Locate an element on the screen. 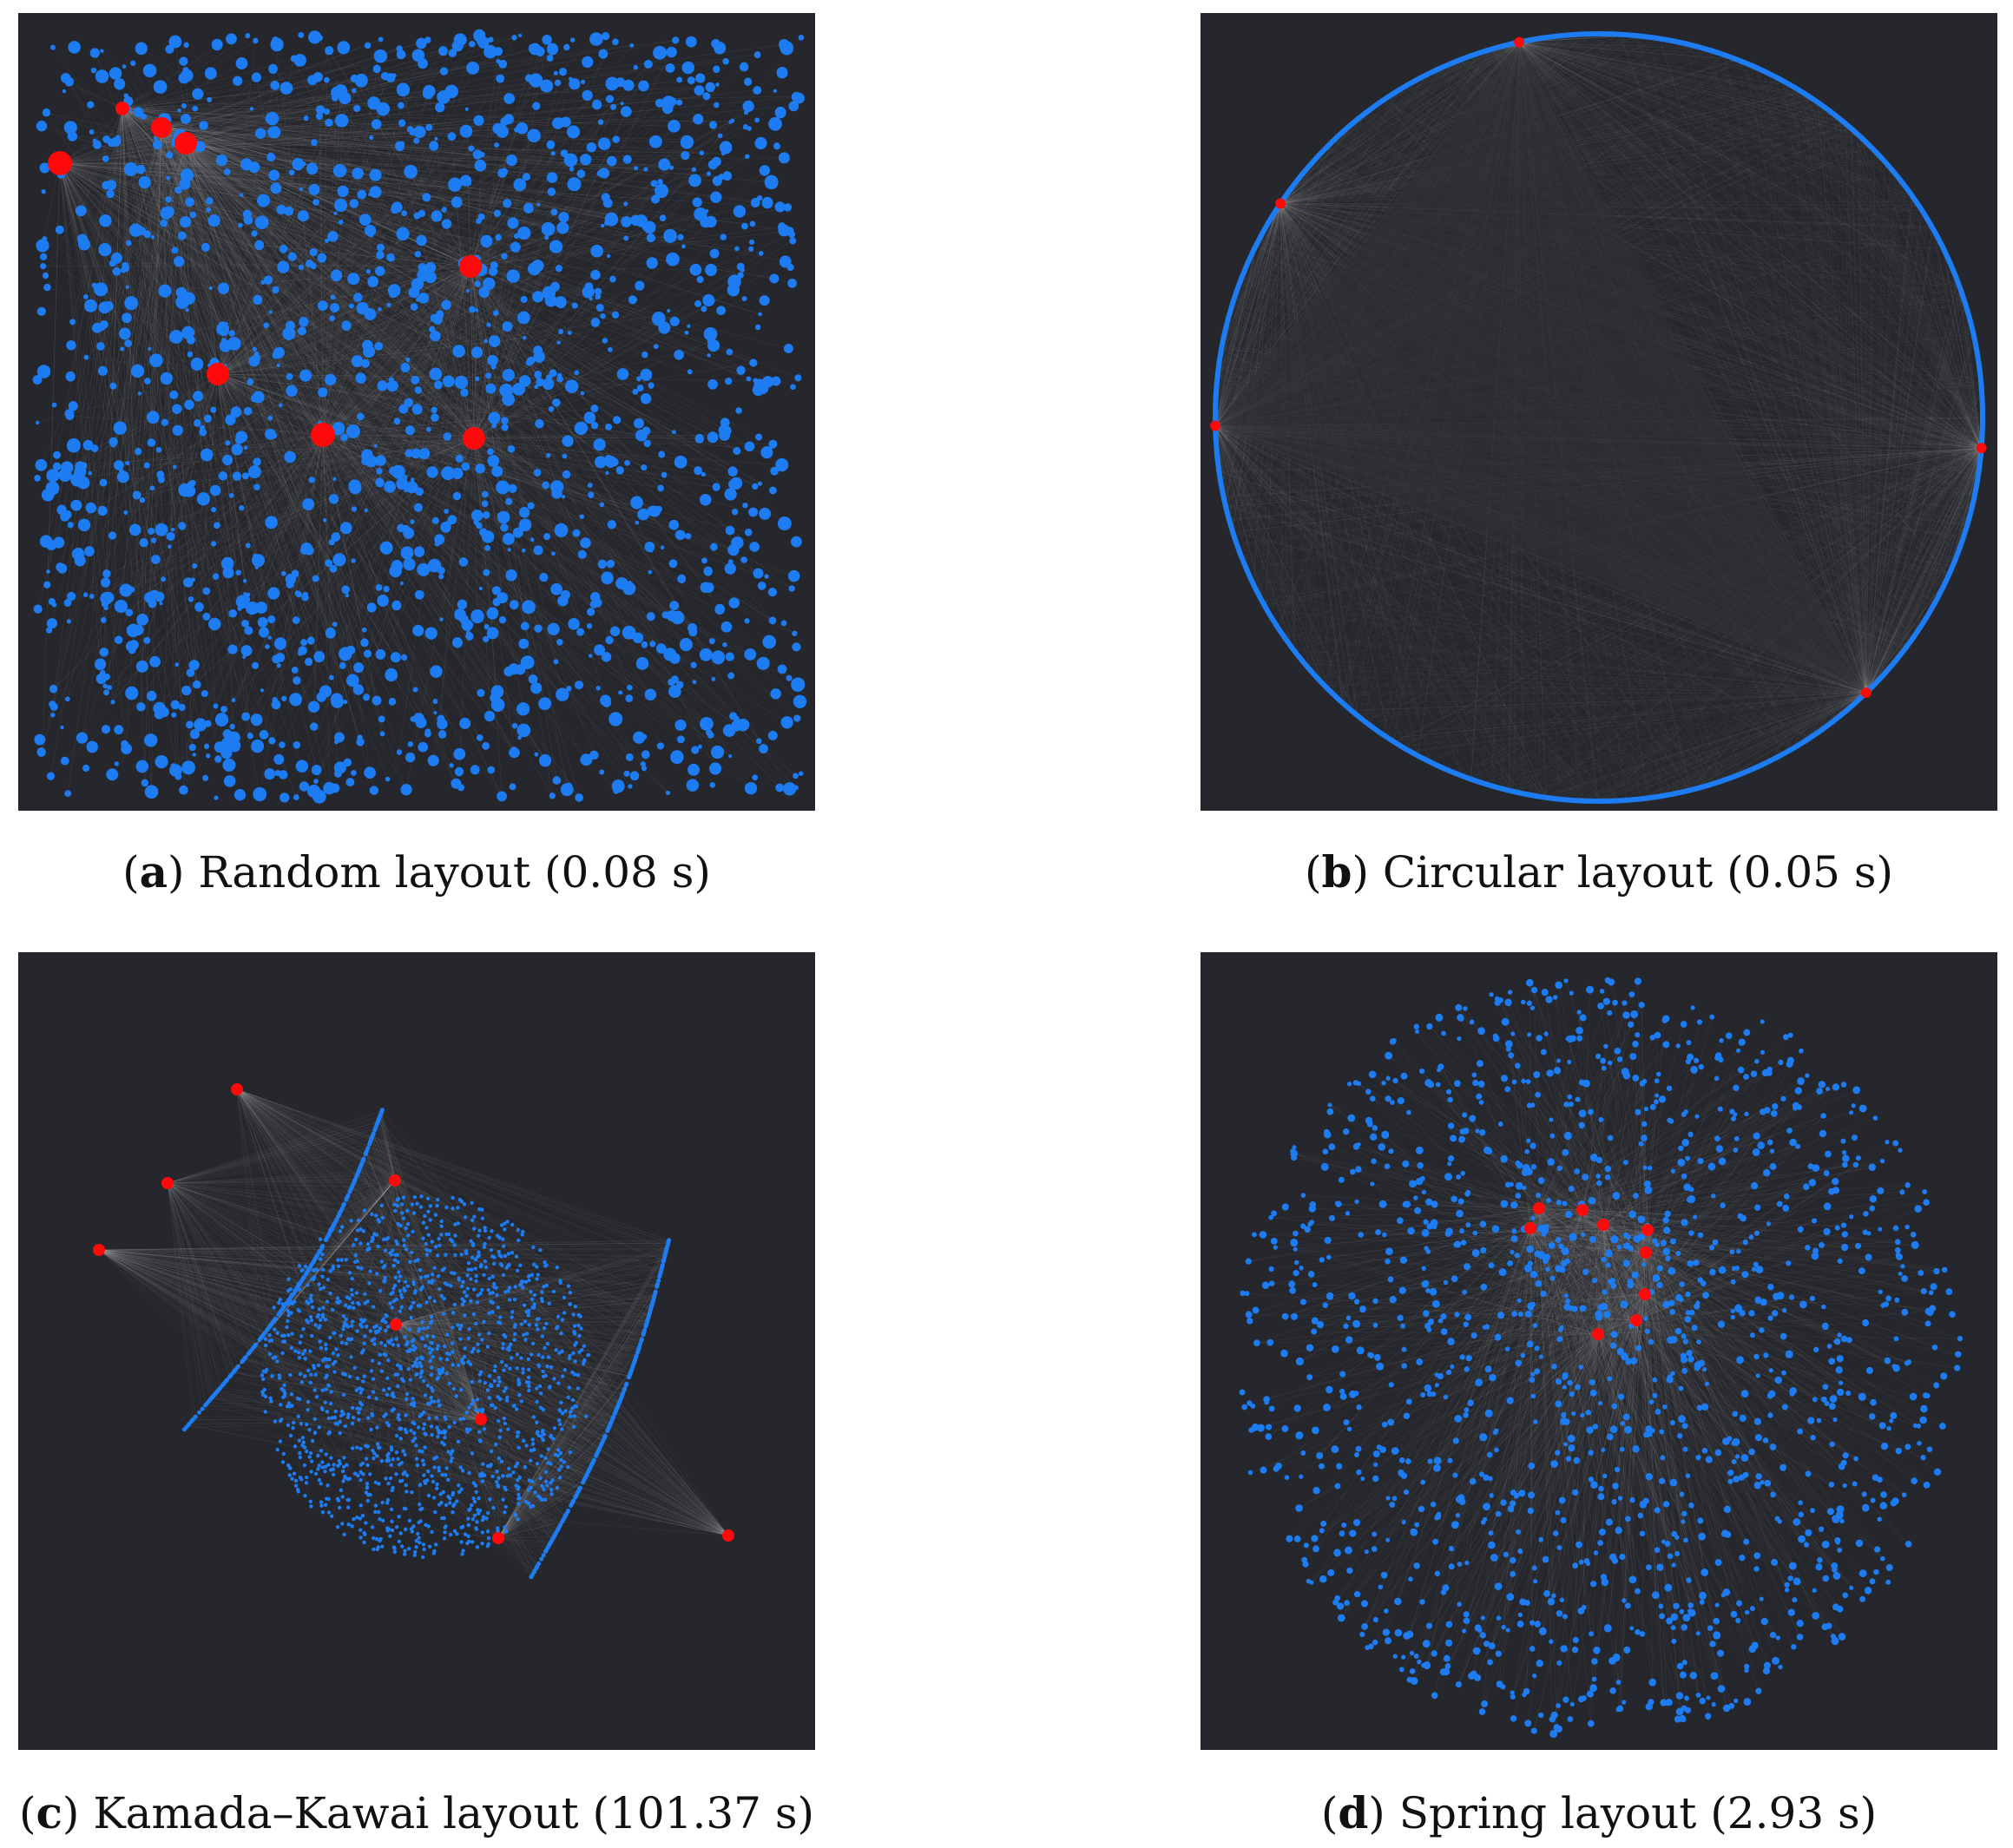 This screenshot has height=1848, width=2013. caption-b: (b) Circular layout (0.05 s) is located at coordinates (1599, 872).